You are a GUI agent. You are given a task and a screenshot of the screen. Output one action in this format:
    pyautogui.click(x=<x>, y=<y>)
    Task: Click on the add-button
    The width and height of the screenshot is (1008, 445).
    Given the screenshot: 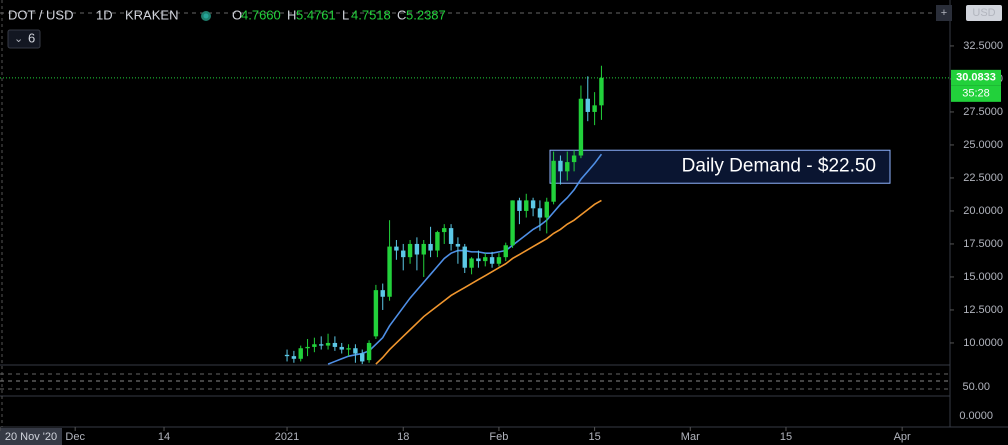 What is the action you would take?
    pyautogui.click(x=944, y=13)
    